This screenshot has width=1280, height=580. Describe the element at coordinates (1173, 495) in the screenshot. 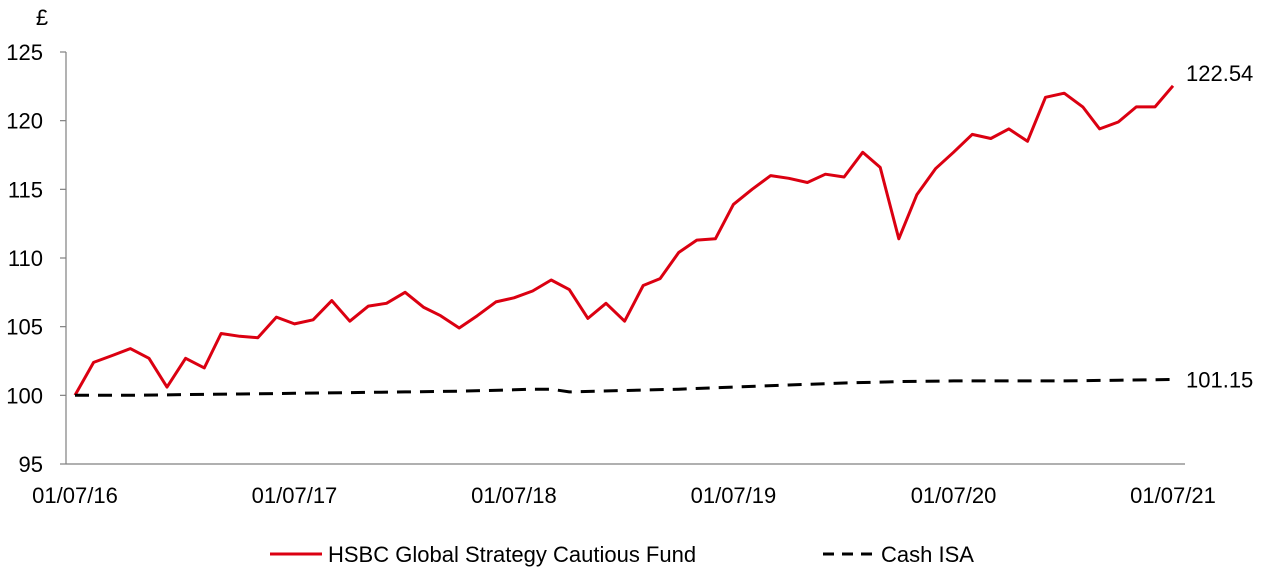

I see `x-tick-label: 01/07/21` at that location.